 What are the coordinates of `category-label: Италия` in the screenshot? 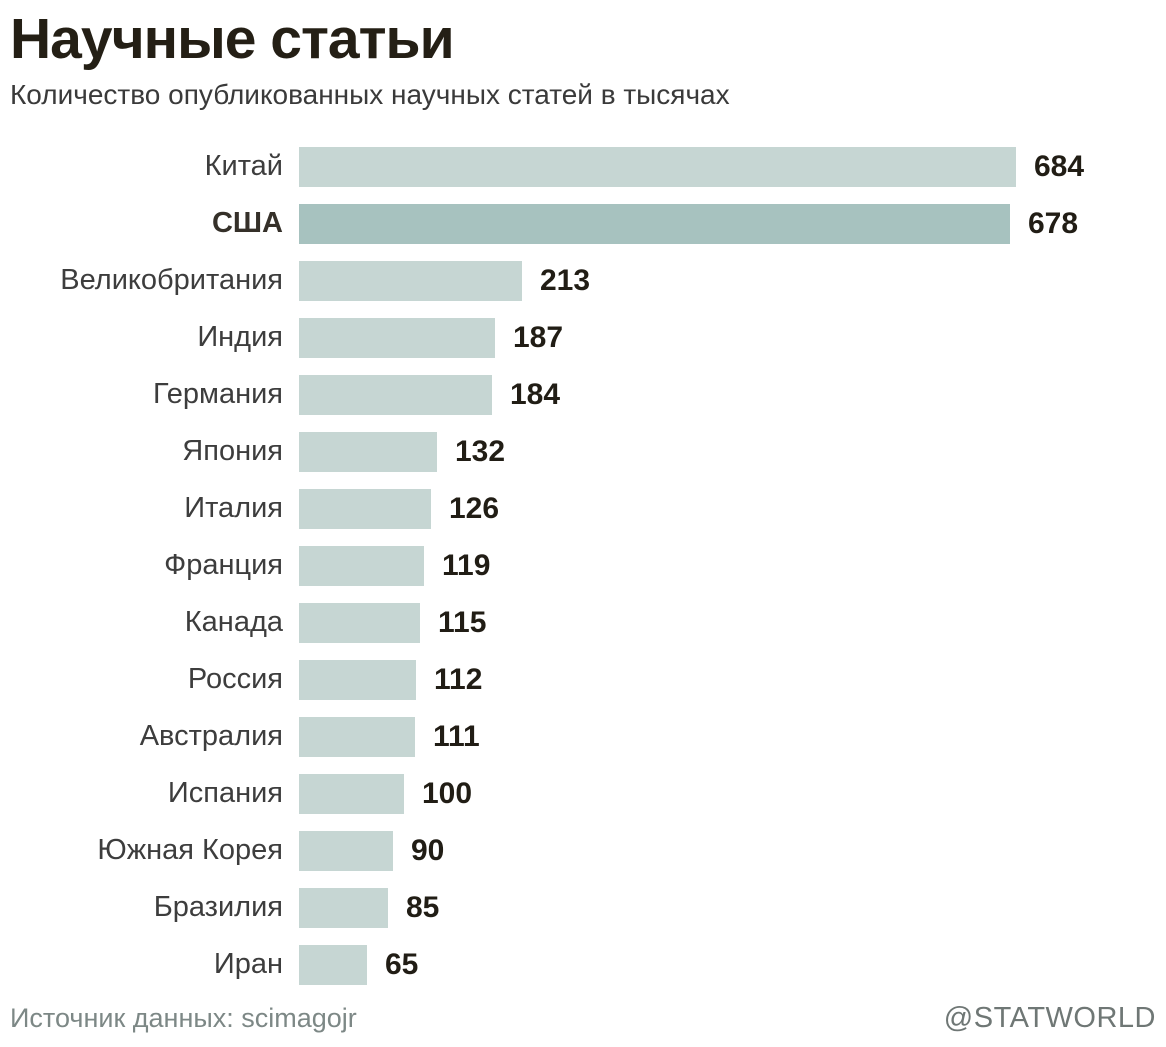 It's located at (233, 508).